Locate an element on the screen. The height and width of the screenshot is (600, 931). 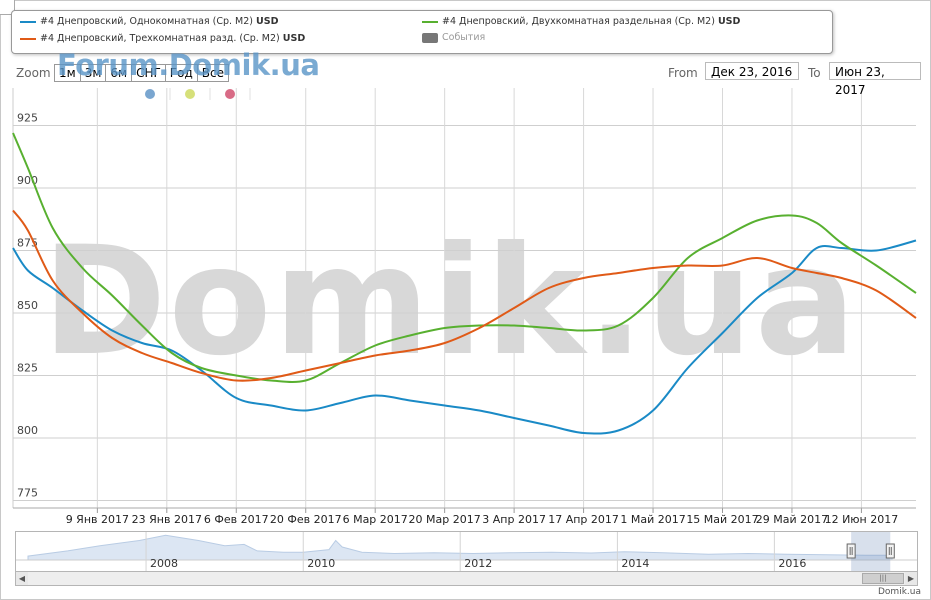
to-date-input: Июн 23, 2017 is located at coordinates (875, 79).